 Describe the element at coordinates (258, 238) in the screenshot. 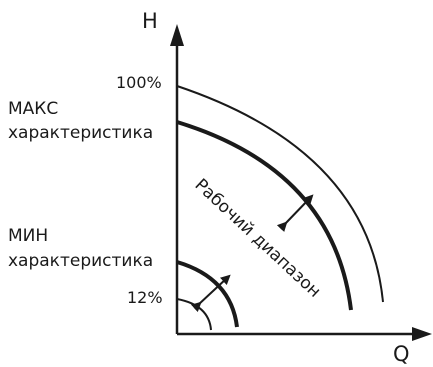

I see `working-range-label: Рабочий диапазон` at that location.